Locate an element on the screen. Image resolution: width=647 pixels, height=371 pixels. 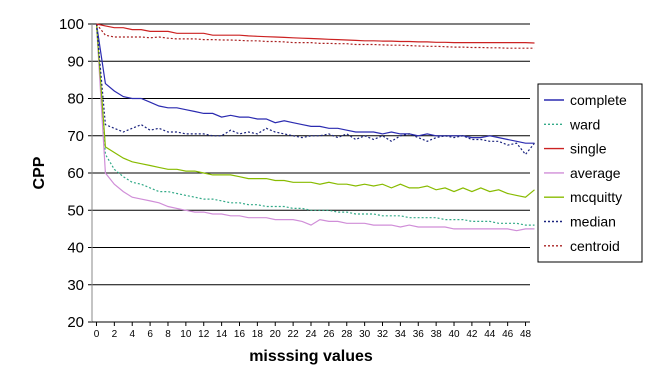
series-line-centroid is located at coordinates (315, 36).